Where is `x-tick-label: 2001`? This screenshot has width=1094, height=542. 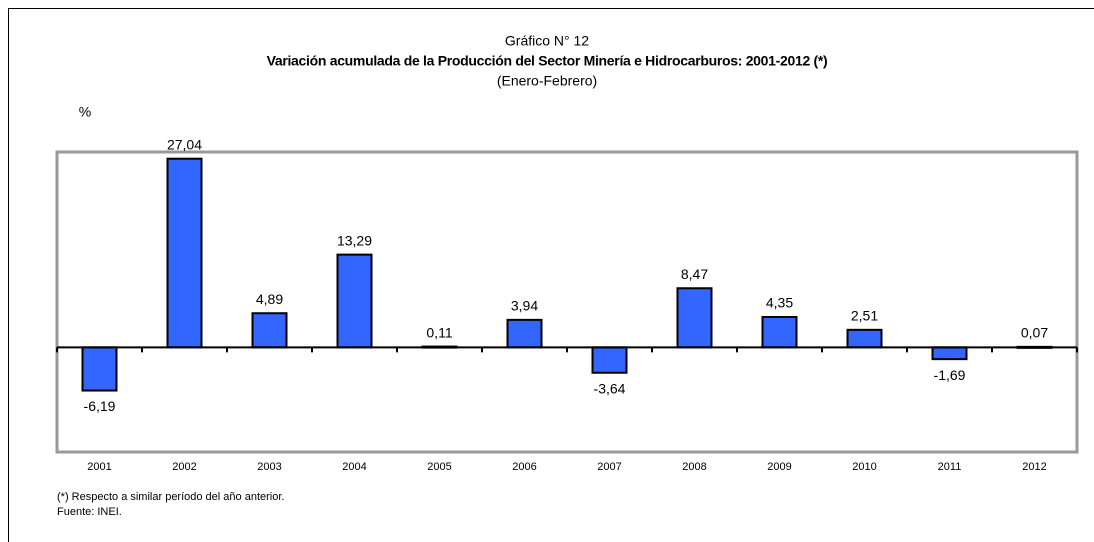
x-tick-label: 2001 is located at coordinates (99, 467).